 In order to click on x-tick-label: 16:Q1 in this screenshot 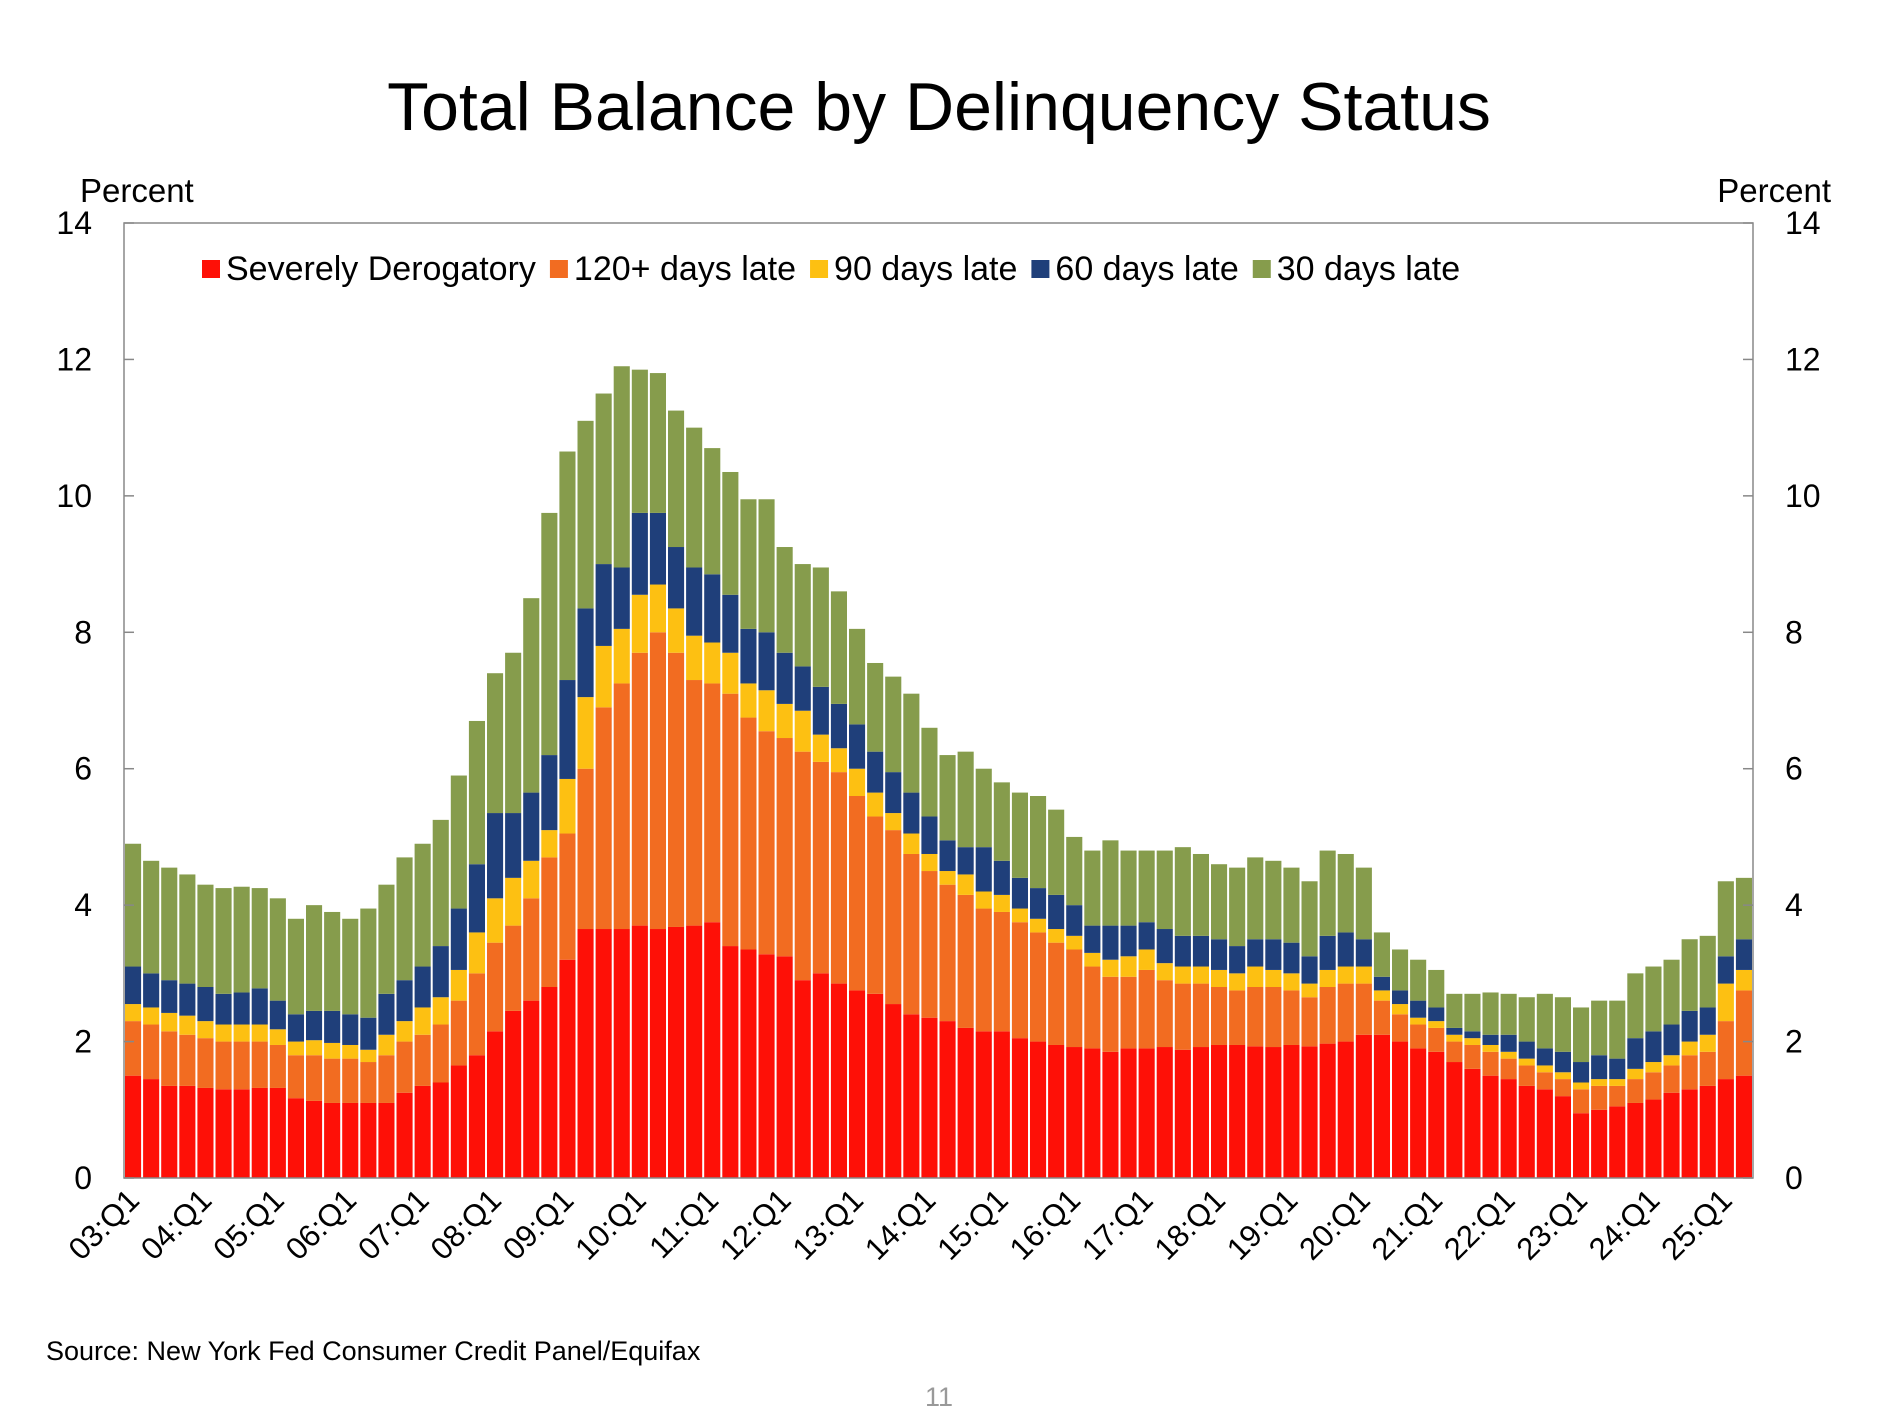, I will do `click(1045, 1224)`.